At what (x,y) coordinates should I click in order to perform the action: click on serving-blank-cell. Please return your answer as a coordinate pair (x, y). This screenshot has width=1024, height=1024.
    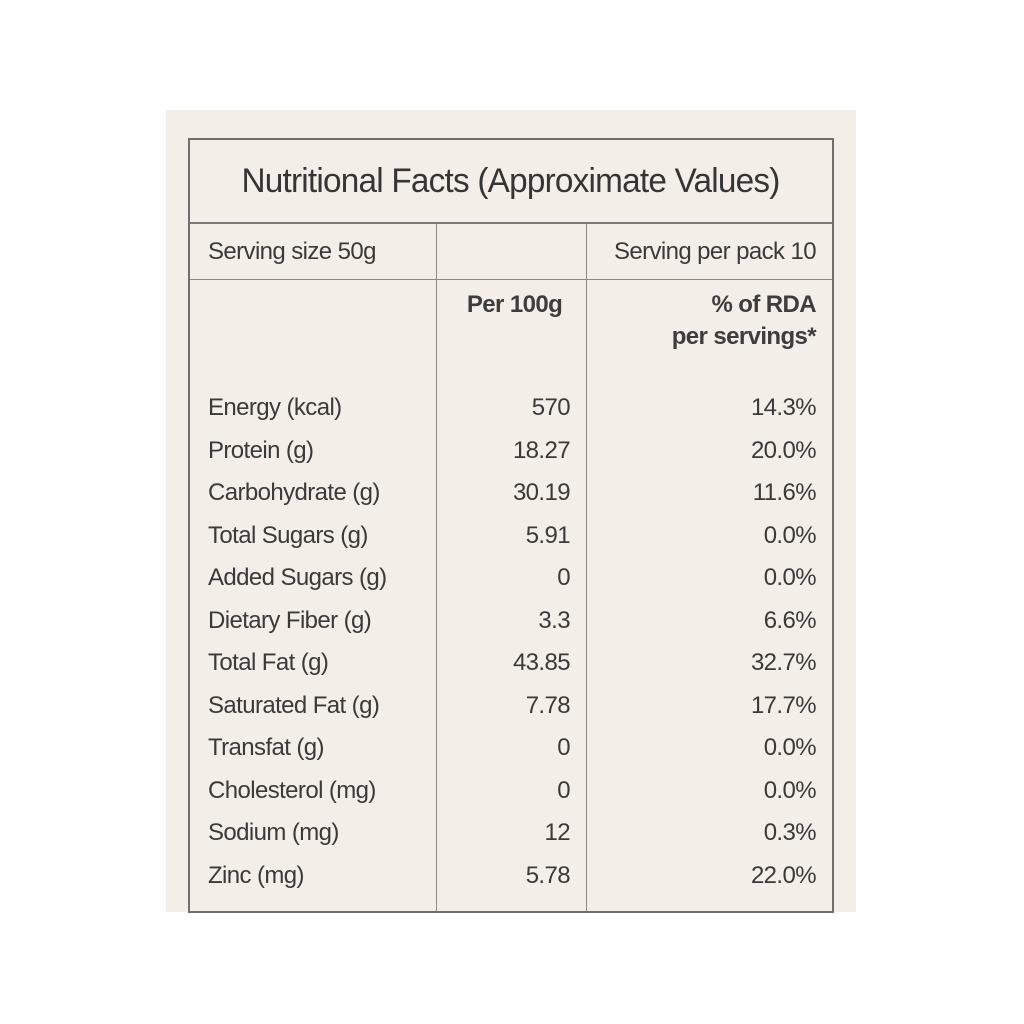
    Looking at the image, I should click on (512, 252).